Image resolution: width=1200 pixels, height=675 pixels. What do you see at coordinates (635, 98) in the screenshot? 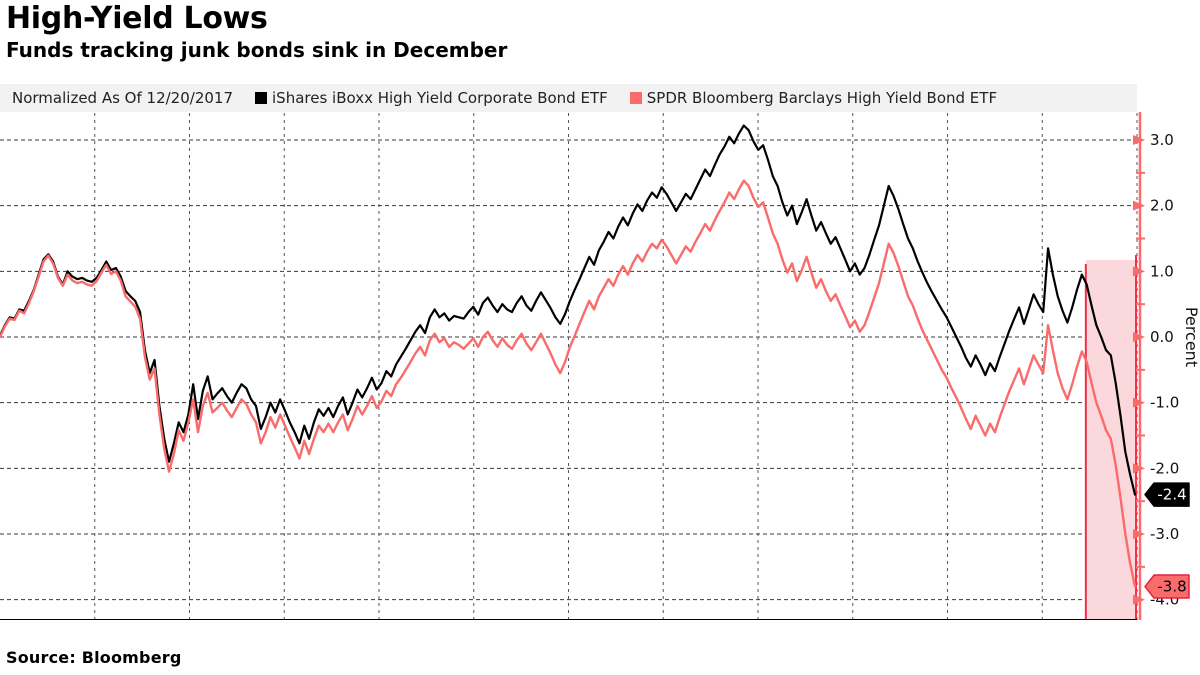
I see `square-swatch-red` at bounding box center [635, 98].